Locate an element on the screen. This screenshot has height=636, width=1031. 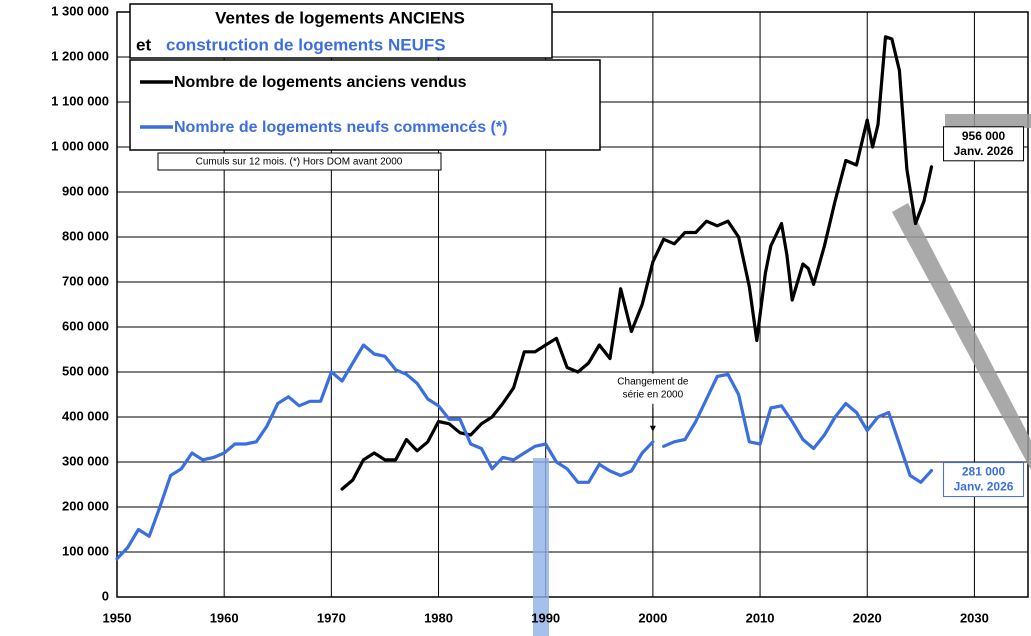
x-tick-label: 2000 is located at coordinates (652, 617).